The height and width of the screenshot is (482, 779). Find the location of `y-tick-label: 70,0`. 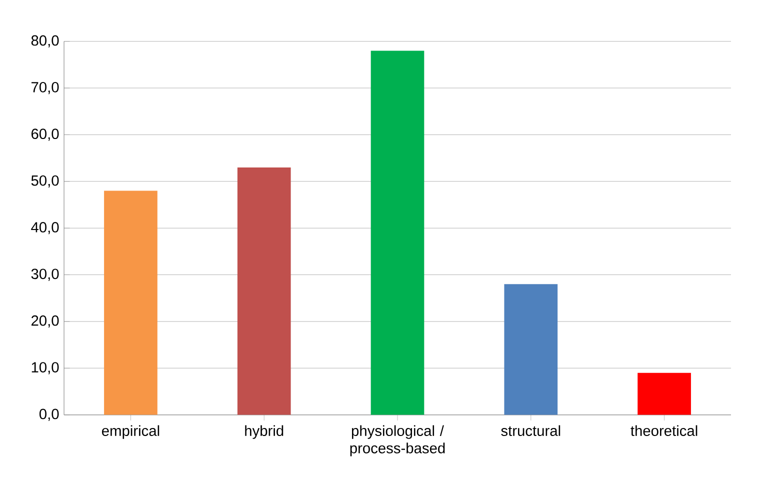

y-tick-label: 70,0 is located at coordinates (45, 88).